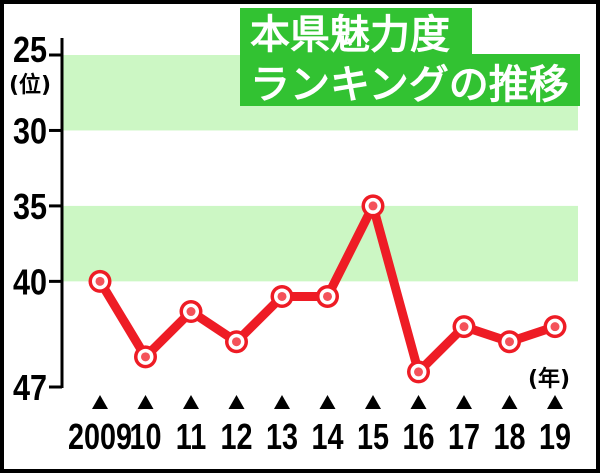 This screenshot has height=473, width=600. I want to click on x-tick-label: 14, so click(327, 436).